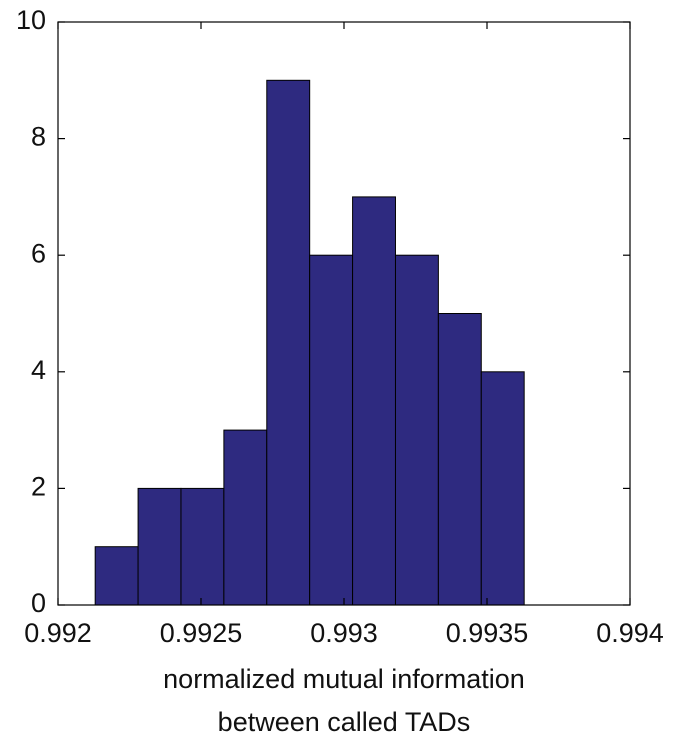 The height and width of the screenshot is (749, 675). What do you see at coordinates (38, 253) in the screenshot?
I see `y-tick-label: 6` at bounding box center [38, 253].